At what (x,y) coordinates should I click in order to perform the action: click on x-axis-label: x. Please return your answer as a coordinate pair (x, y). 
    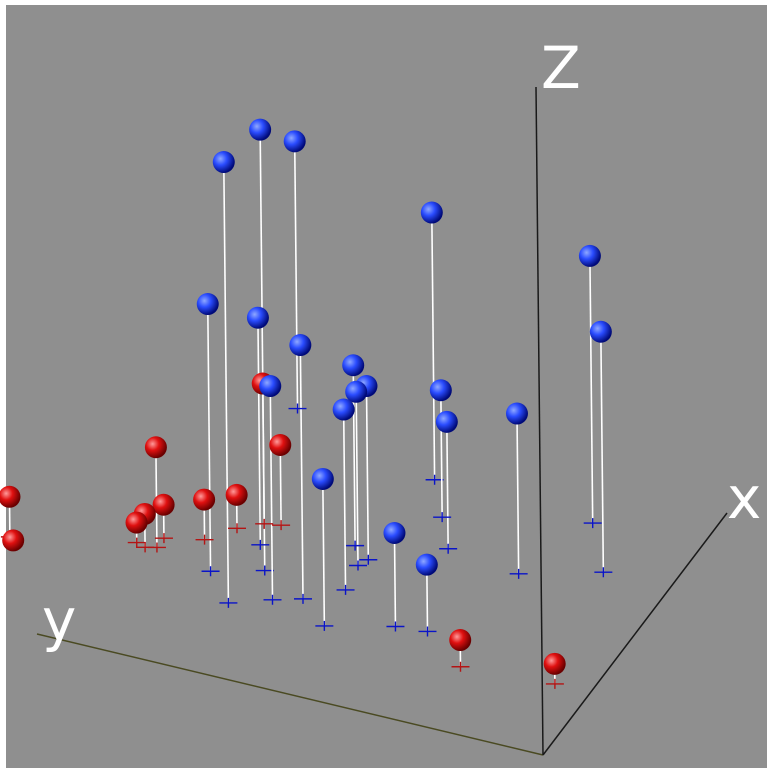
    Looking at the image, I should click on (744, 498).